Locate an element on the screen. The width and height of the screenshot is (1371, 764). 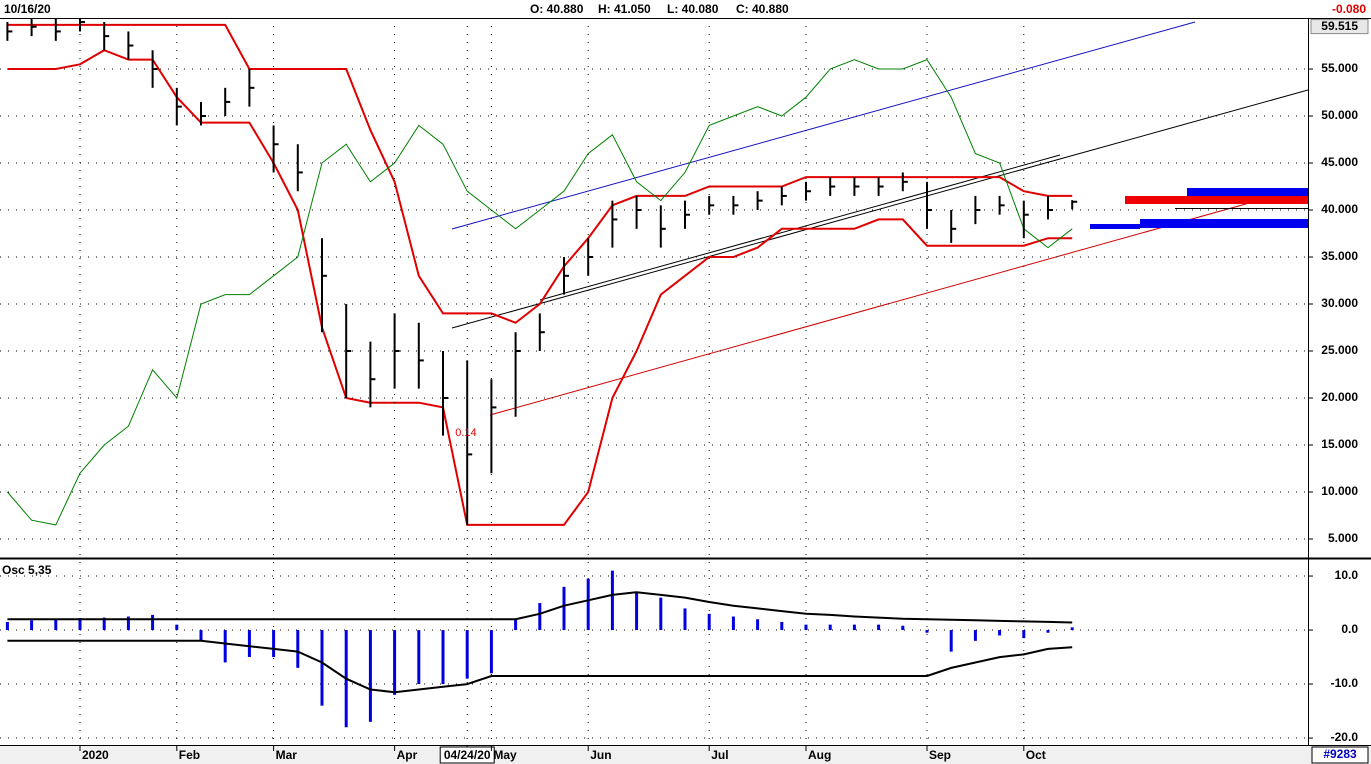
y-tick-label: 20.000 is located at coordinates (1339, 397).